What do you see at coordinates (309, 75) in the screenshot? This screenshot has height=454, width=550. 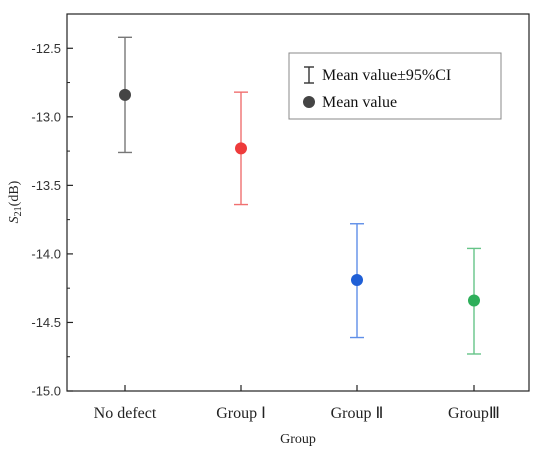 I see `legend-errorbar-icon` at bounding box center [309, 75].